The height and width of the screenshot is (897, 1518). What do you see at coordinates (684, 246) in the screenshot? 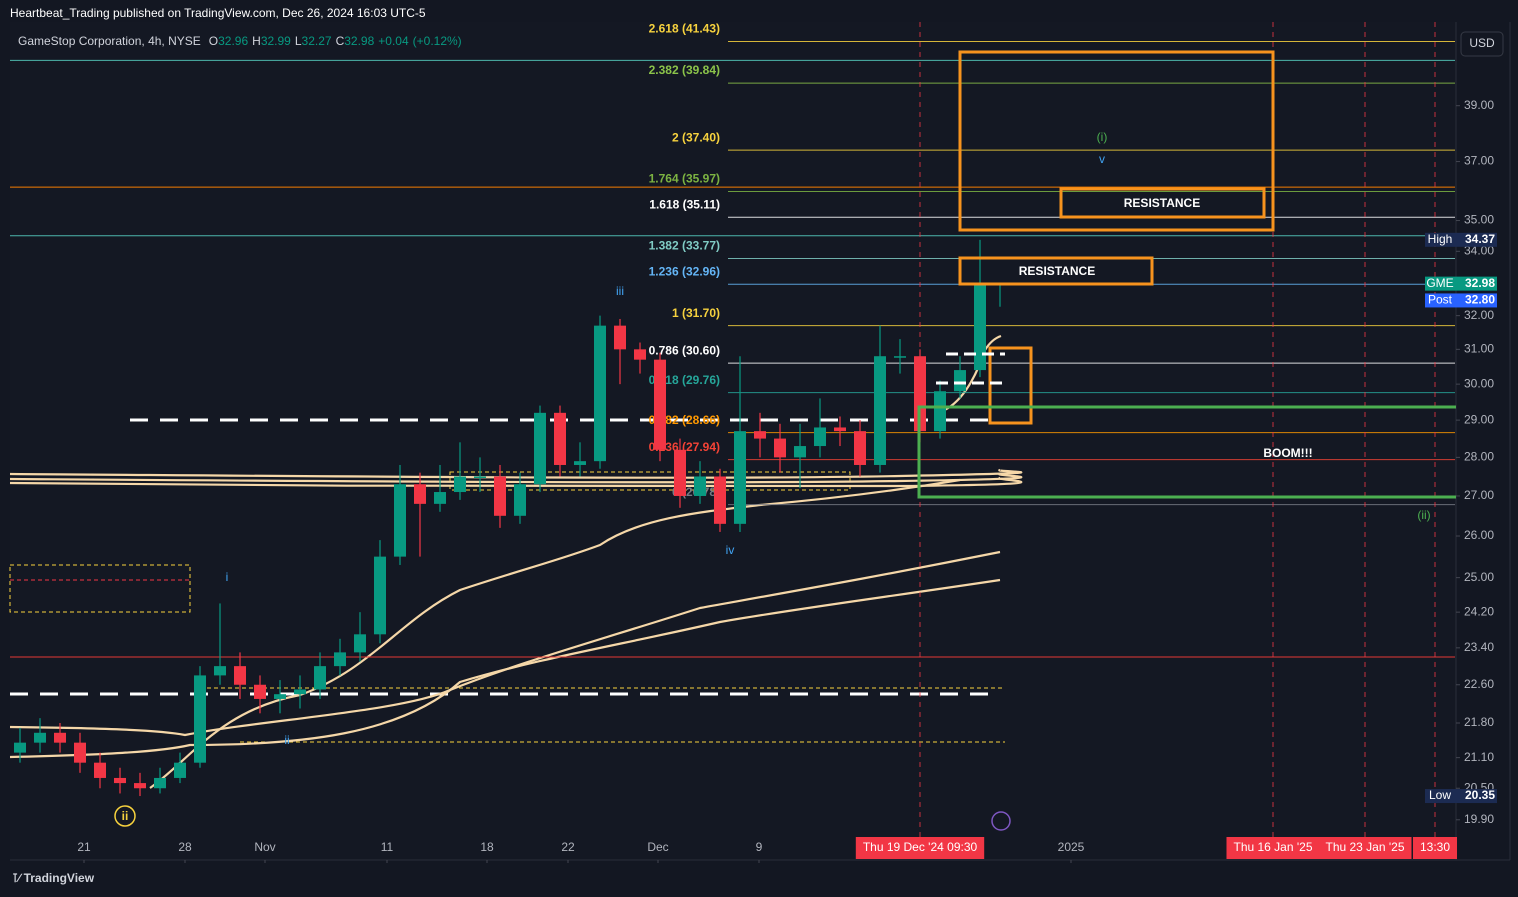
I see `fib-label: 1.382 (33.77)` at bounding box center [684, 246].